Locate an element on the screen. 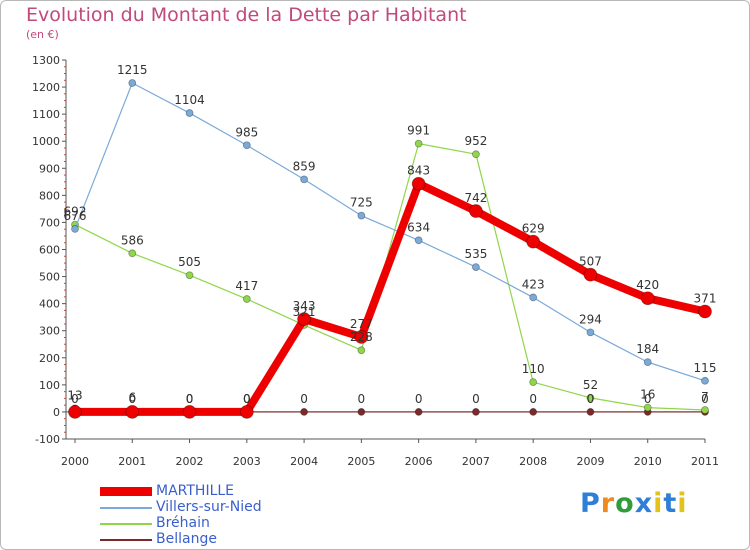  data-label-marthille: 742 is located at coordinates (475, 198).